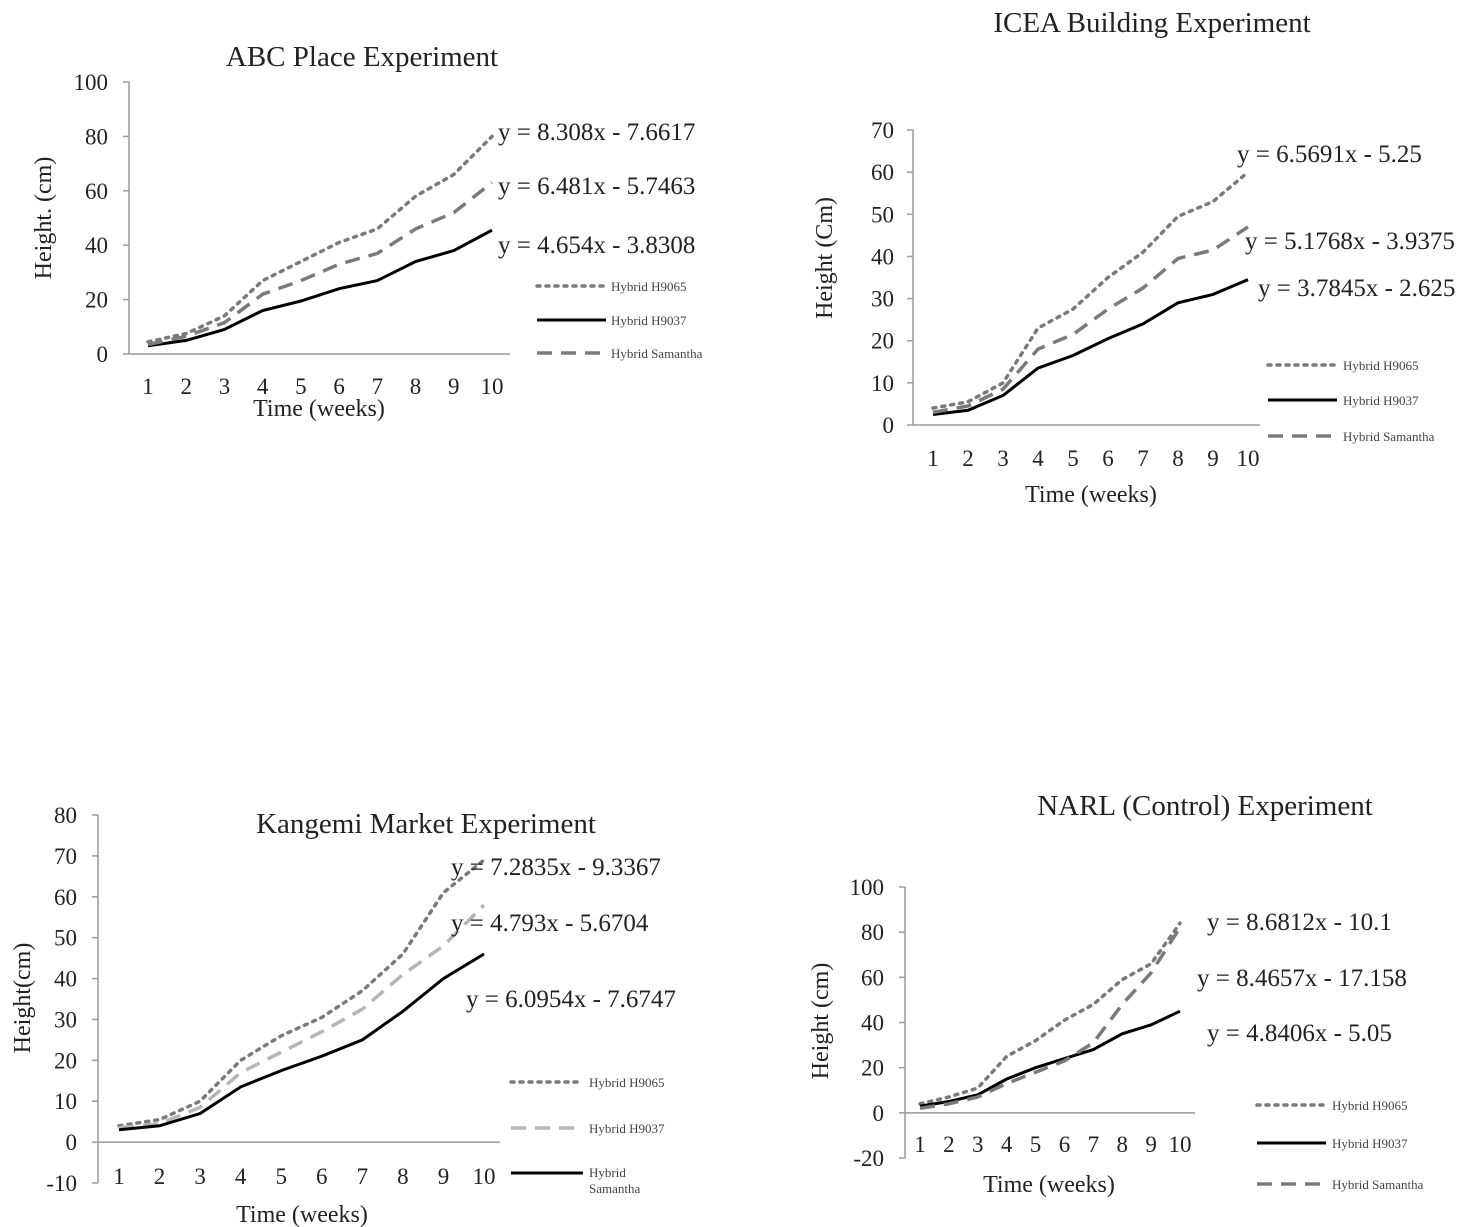 This screenshot has height=1227, width=1478. Describe the element at coordinates (61, 1183) in the screenshot. I see `y-tick-label: -10` at that location.